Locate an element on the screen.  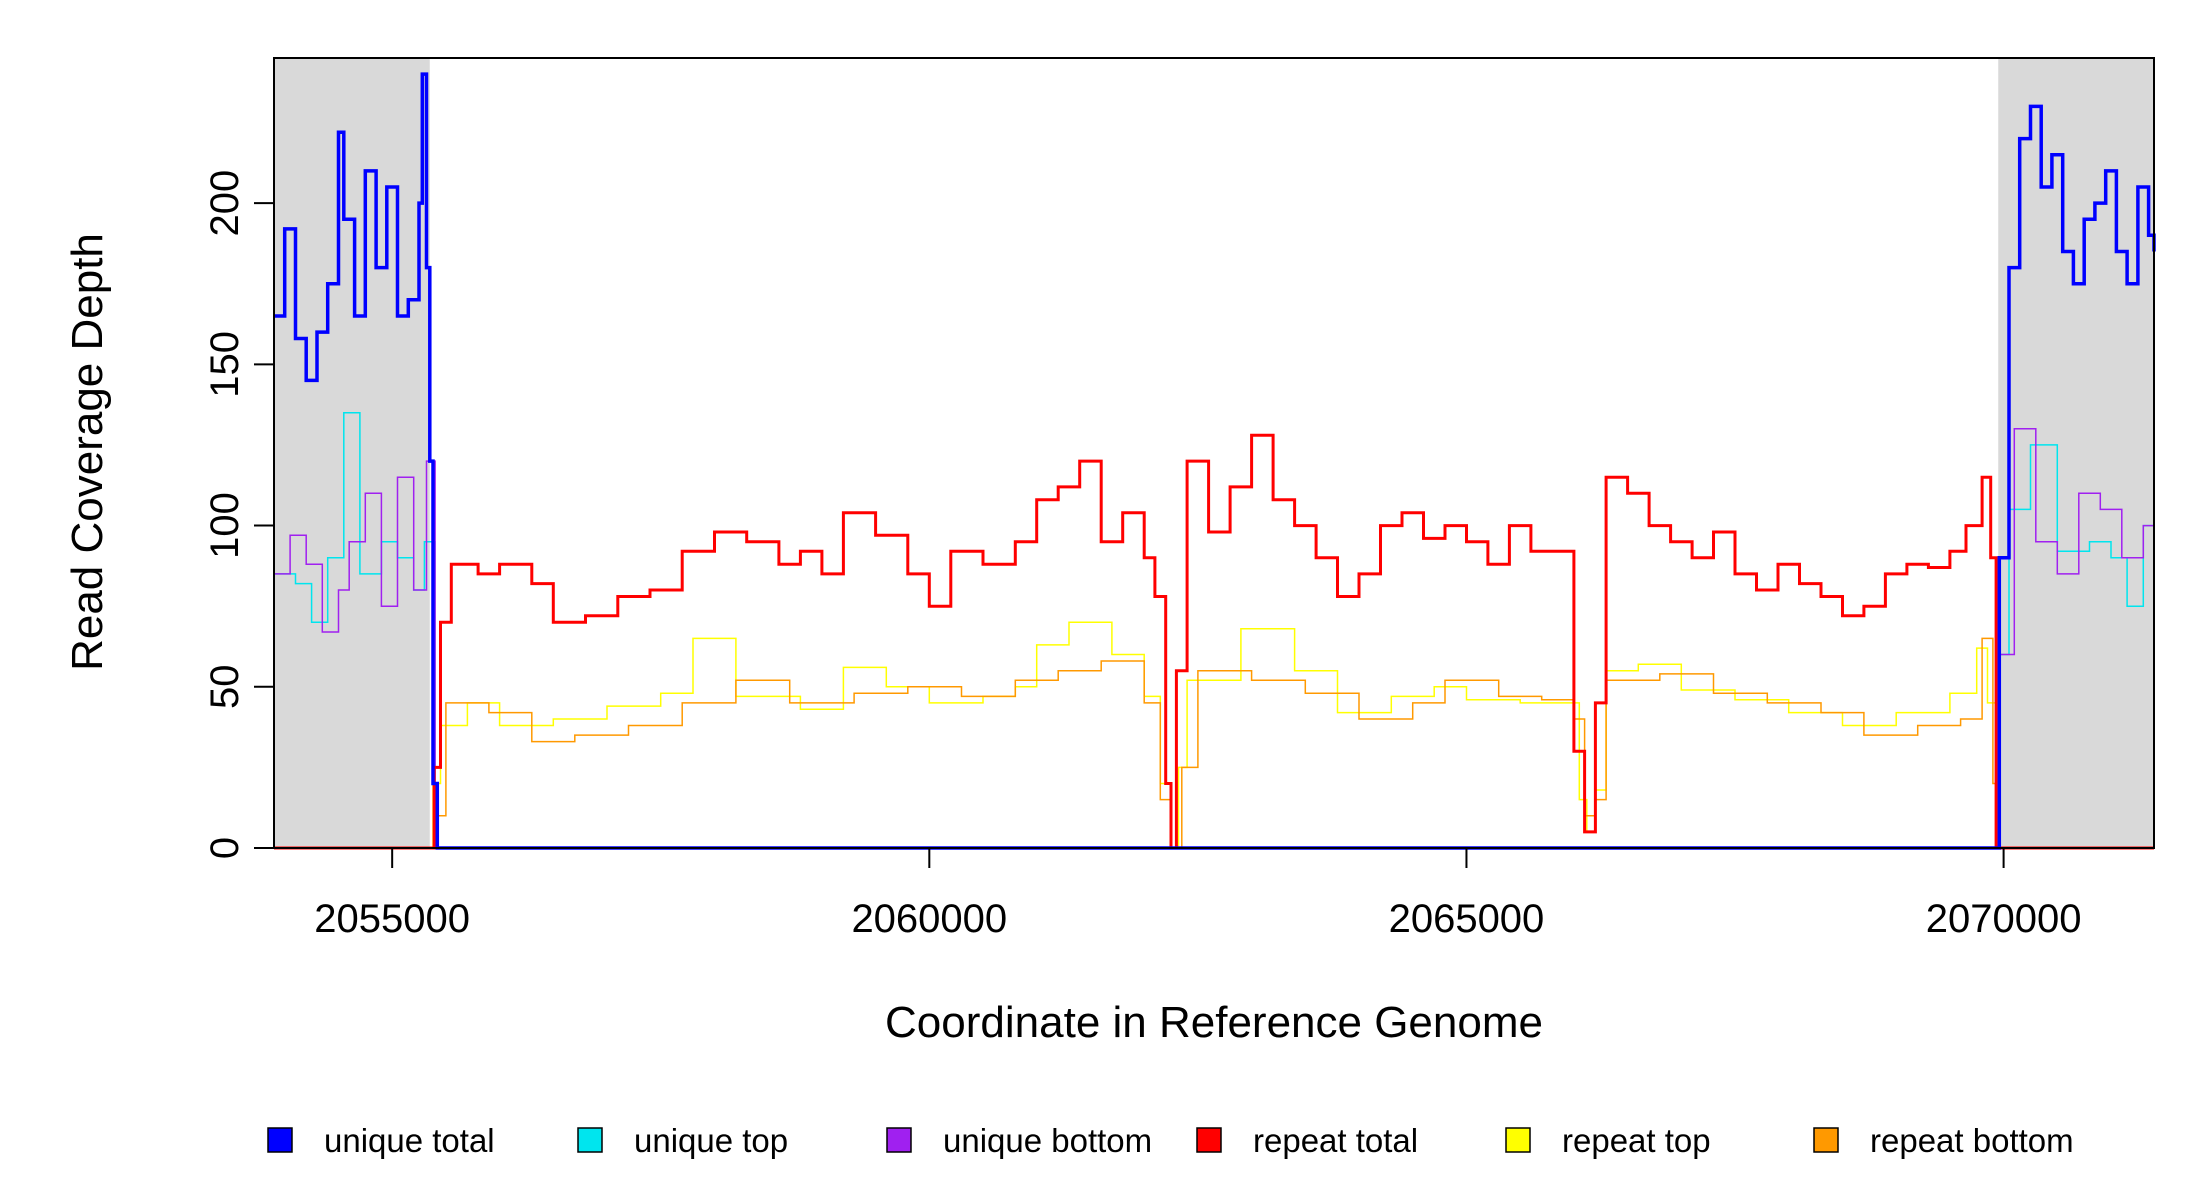
legend-label: unique top is located at coordinates (711, 1140).